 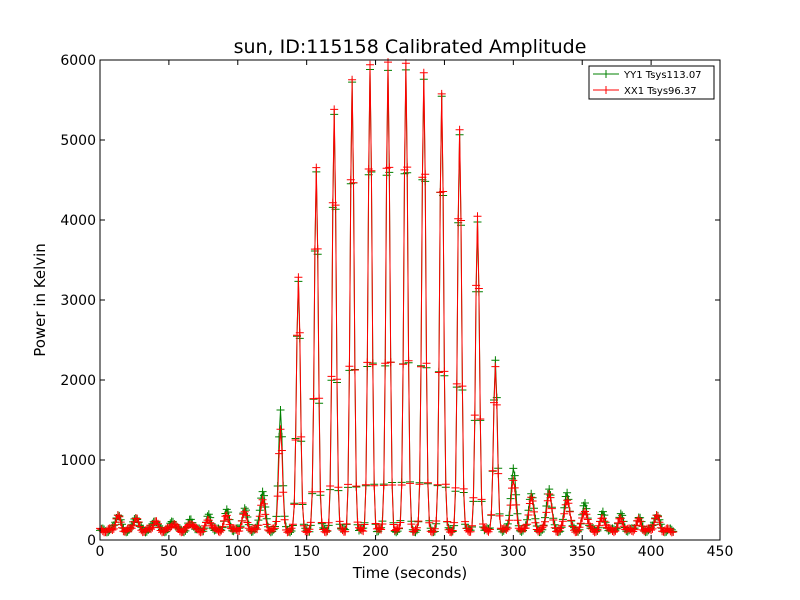 I want to click on legend-entry-yy1: YY1 Tsys113.07, so click(x=647, y=75).